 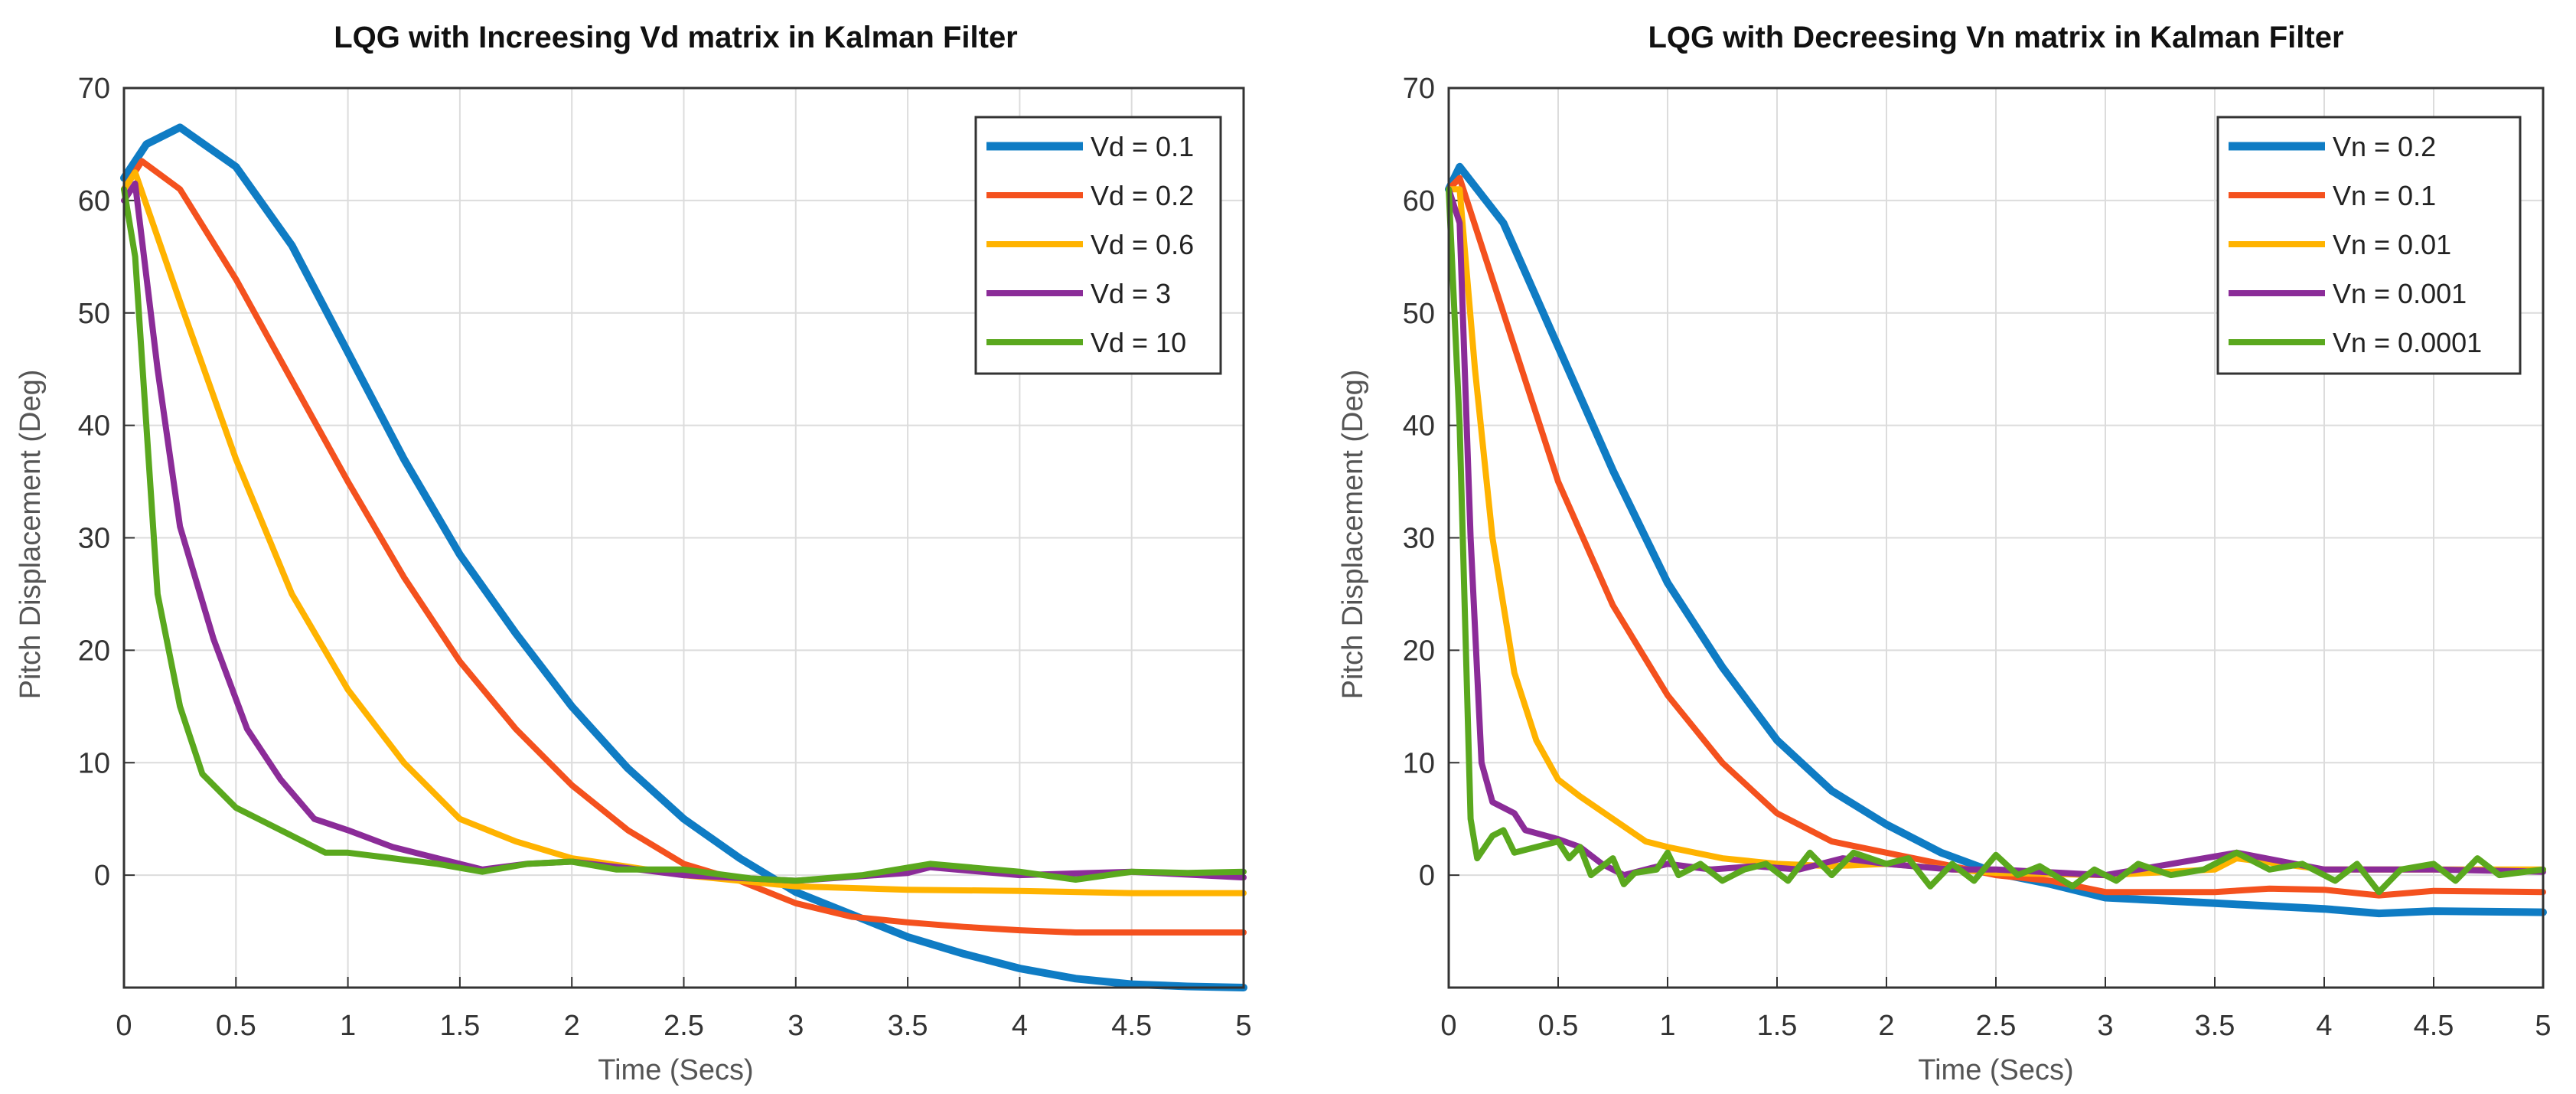 What do you see at coordinates (1142, 244) in the screenshot?
I see `legend-label: Vd = 0.6` at bounding box center [1142, 244].